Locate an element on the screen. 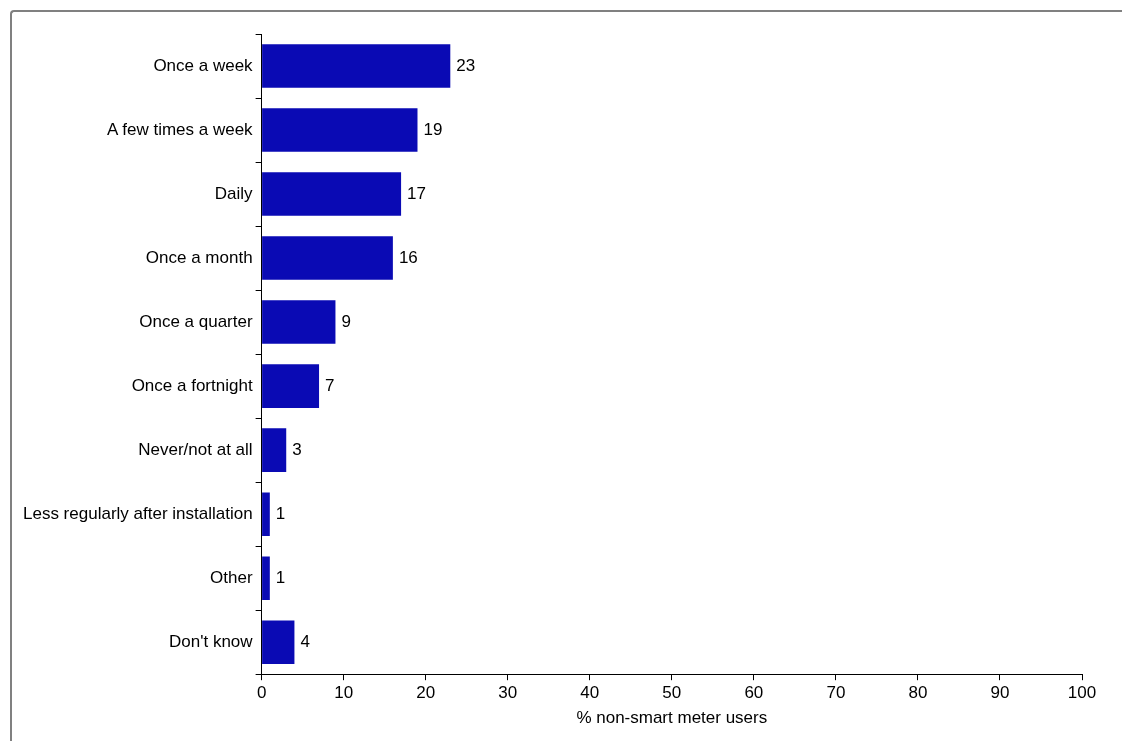 The height and width of the screenshot is (741, 1122). data-label: 9 is located at coordinates (346, 321).